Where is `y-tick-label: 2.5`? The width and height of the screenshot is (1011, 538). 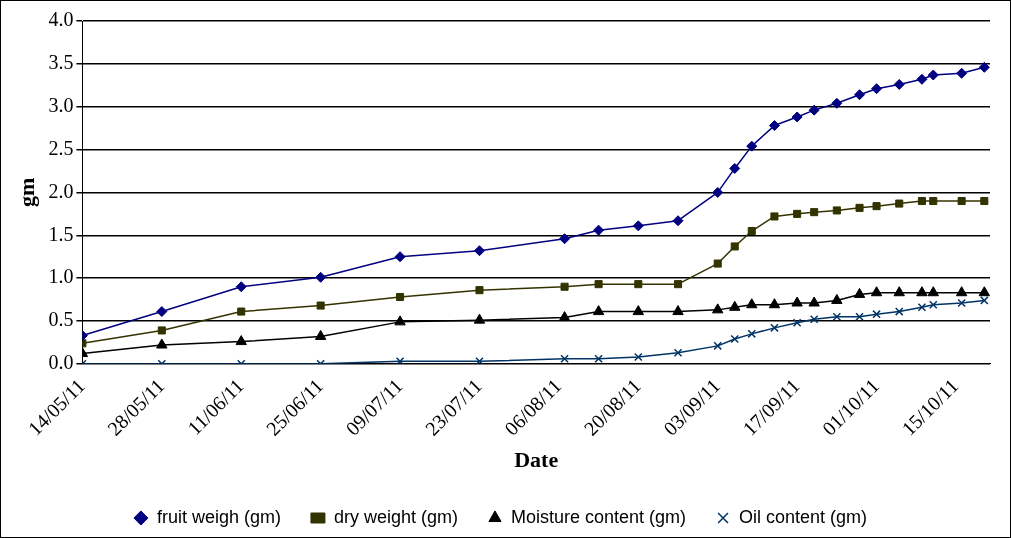
y-tick-label: 2.5 is located at coordinates (61, 147).